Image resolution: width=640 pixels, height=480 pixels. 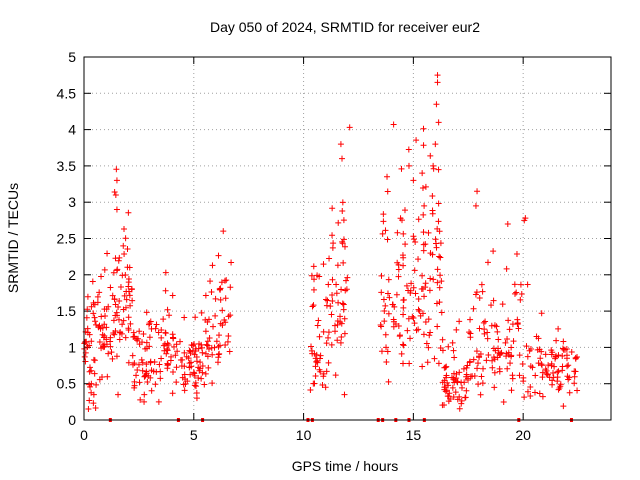 I want to click on x-tick-label: 5, so click(x=194, y=435).